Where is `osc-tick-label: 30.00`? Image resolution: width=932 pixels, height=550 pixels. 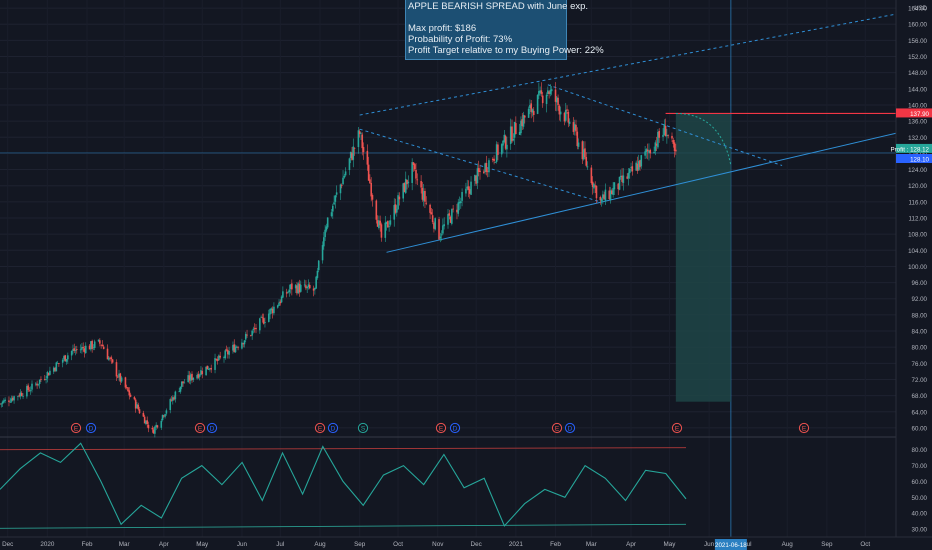
osc-tick-label: 30.00 is located at coordinates (920, 530).